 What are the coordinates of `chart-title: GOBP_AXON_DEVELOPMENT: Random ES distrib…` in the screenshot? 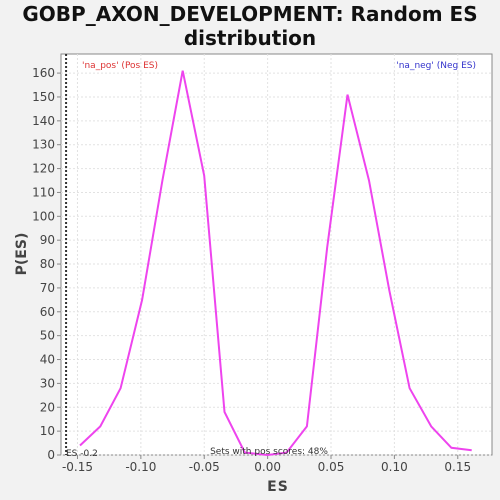 It's located at (250, 26).